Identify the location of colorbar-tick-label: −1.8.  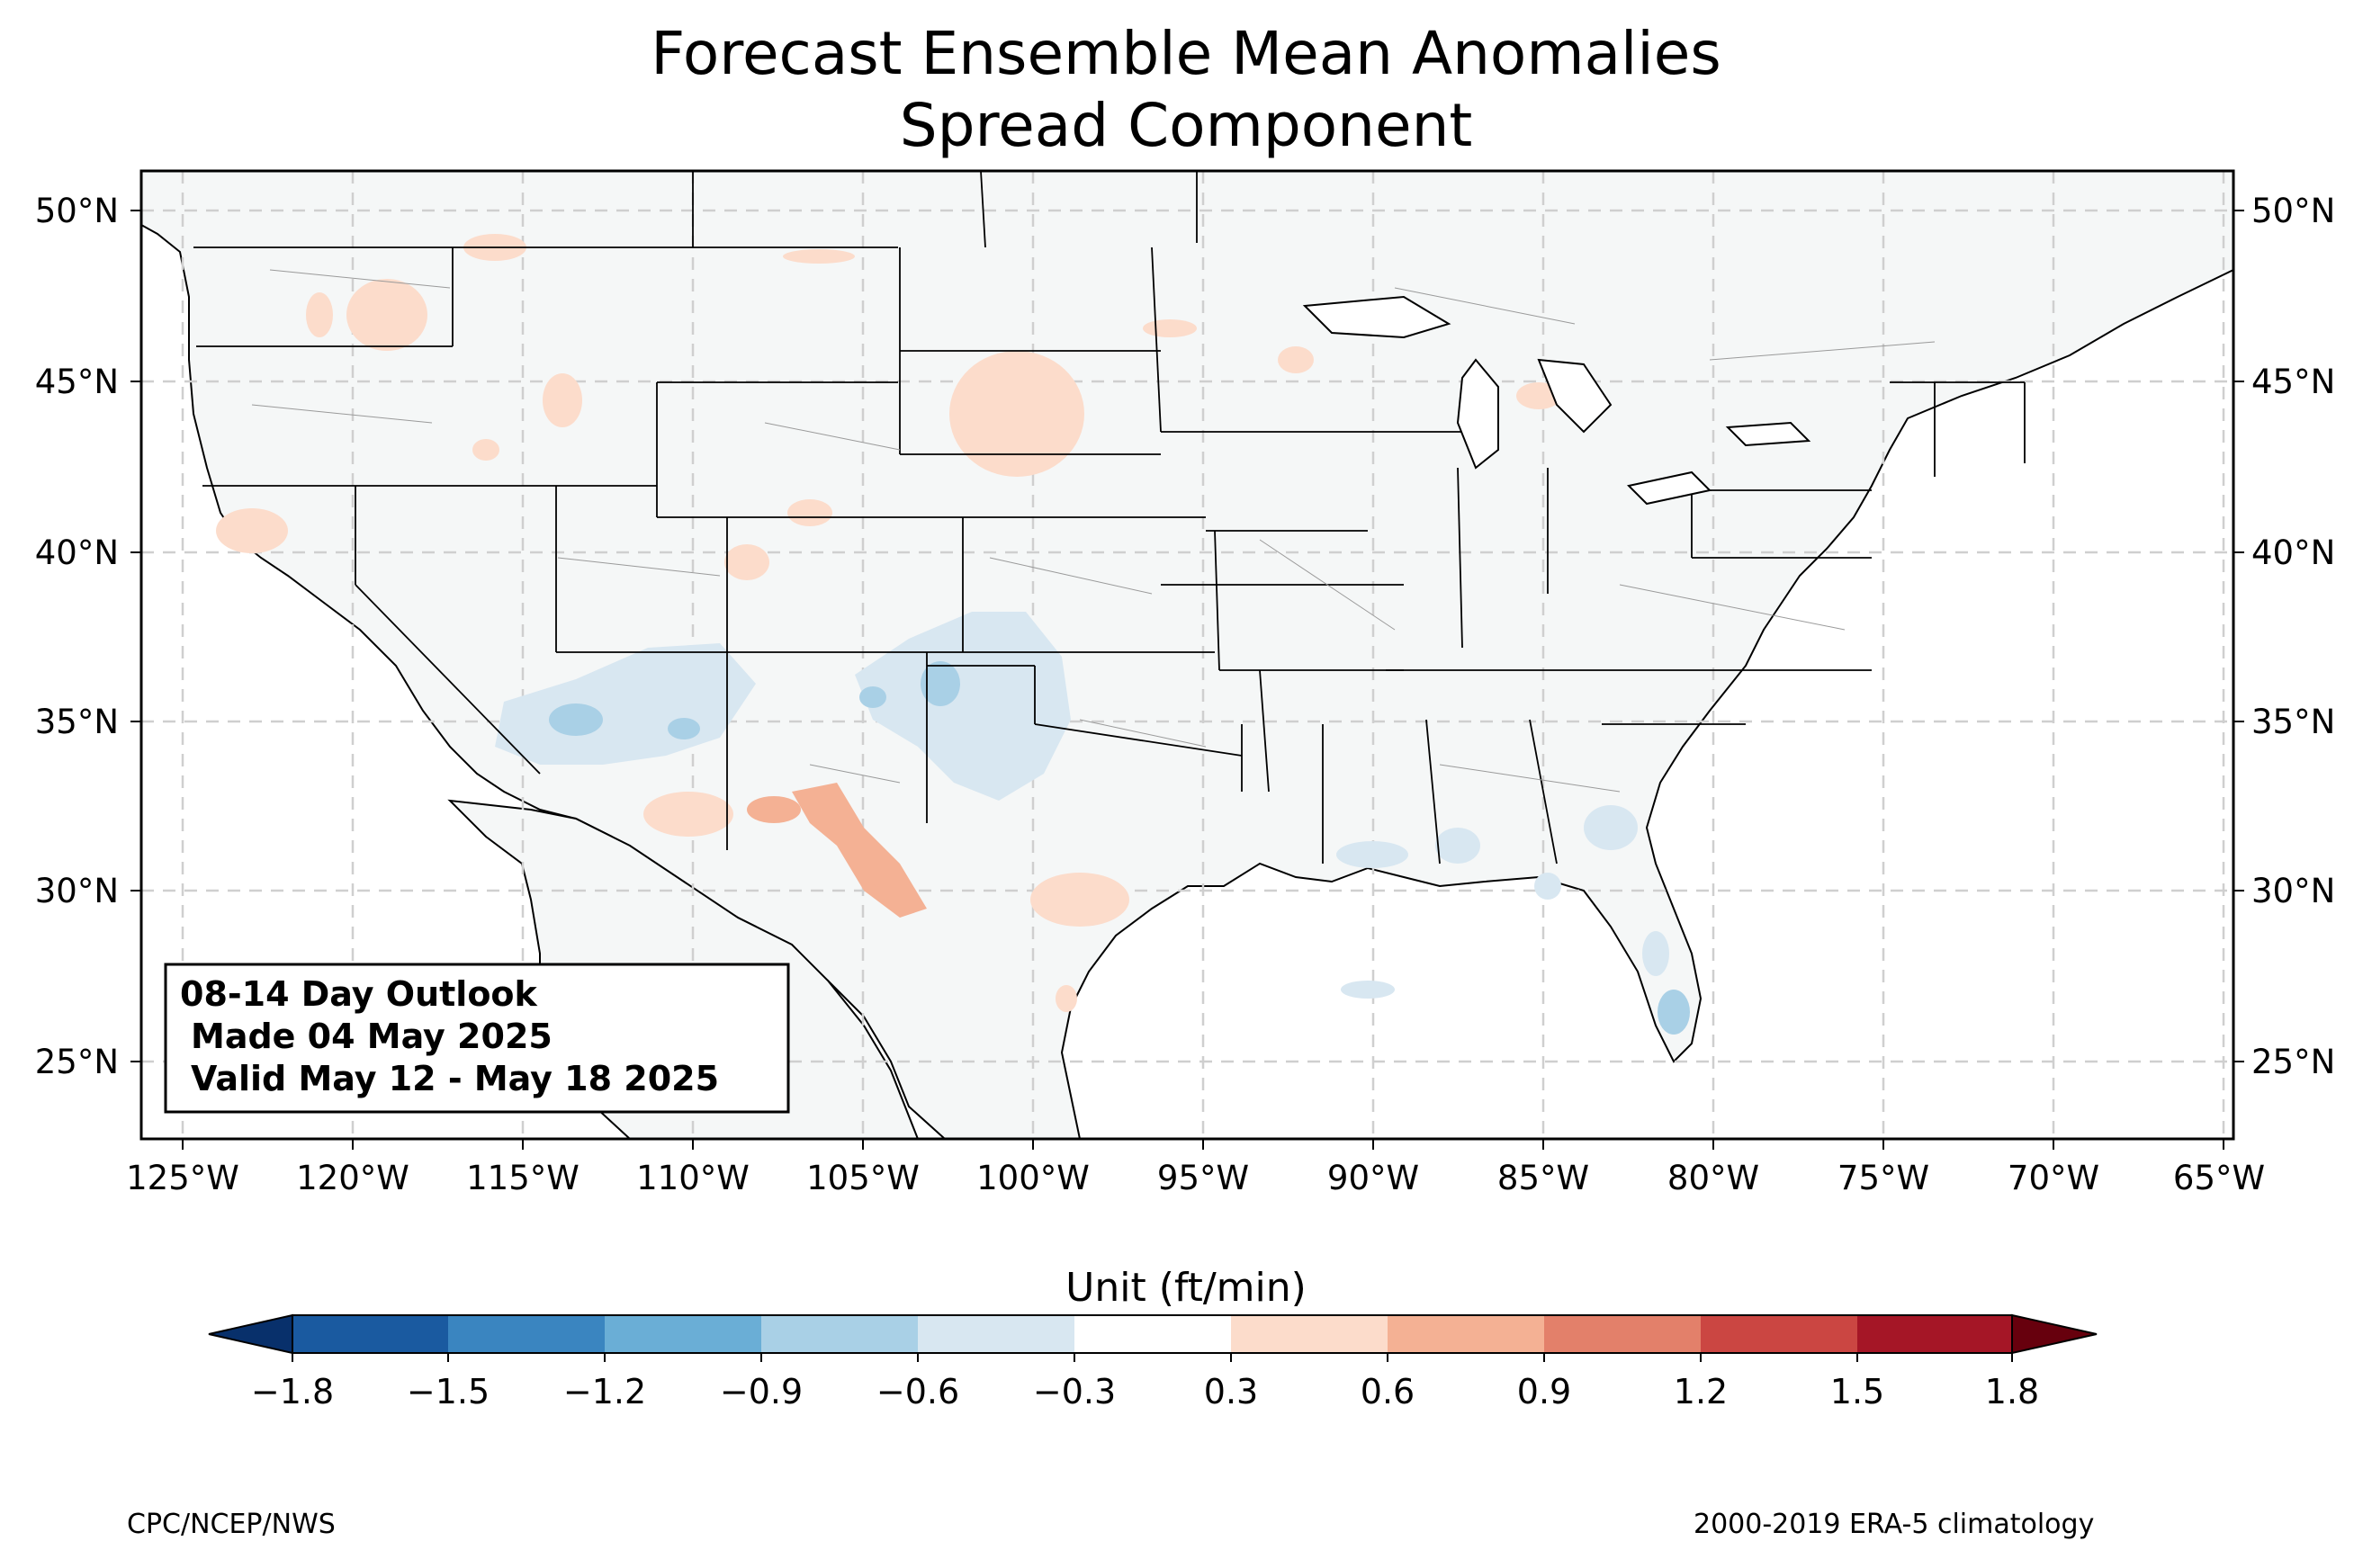
(292, 1391).